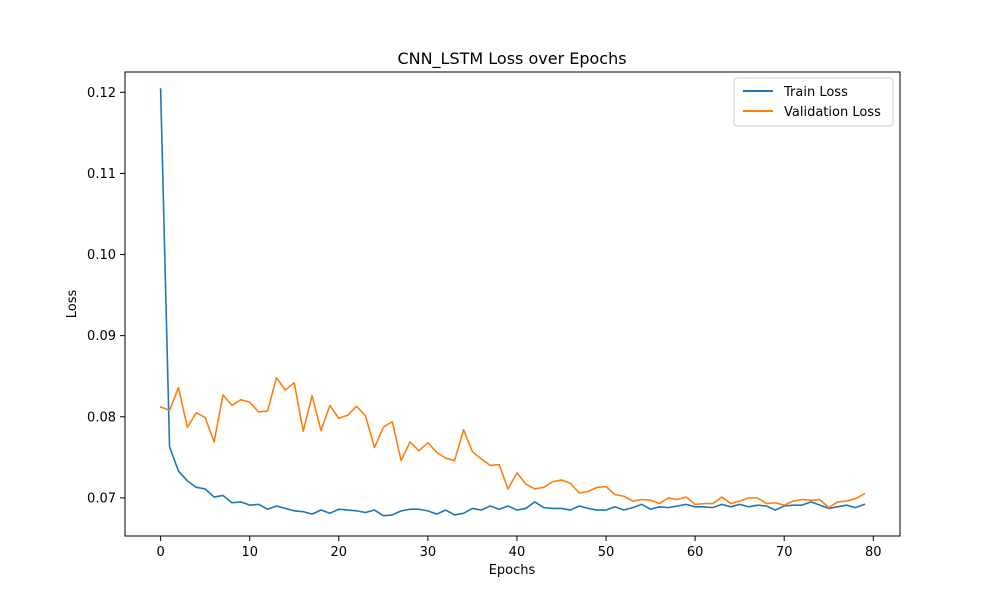  I want to click on legend-label-train-loss: Train Loss, so click(815, 92).